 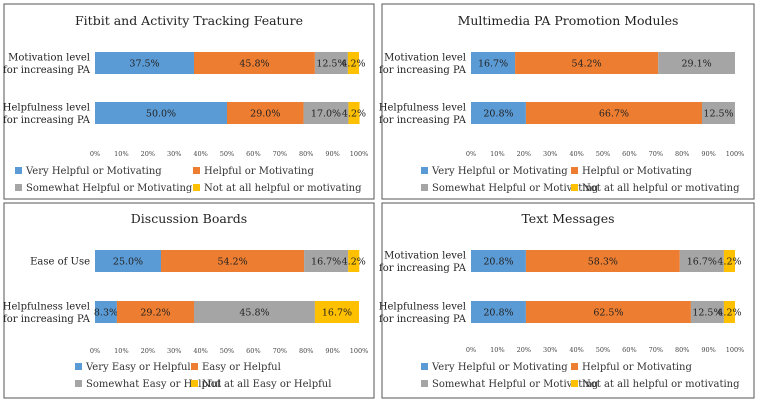 I want to click on data-label: 58.3%, so click(x=603, y=262).